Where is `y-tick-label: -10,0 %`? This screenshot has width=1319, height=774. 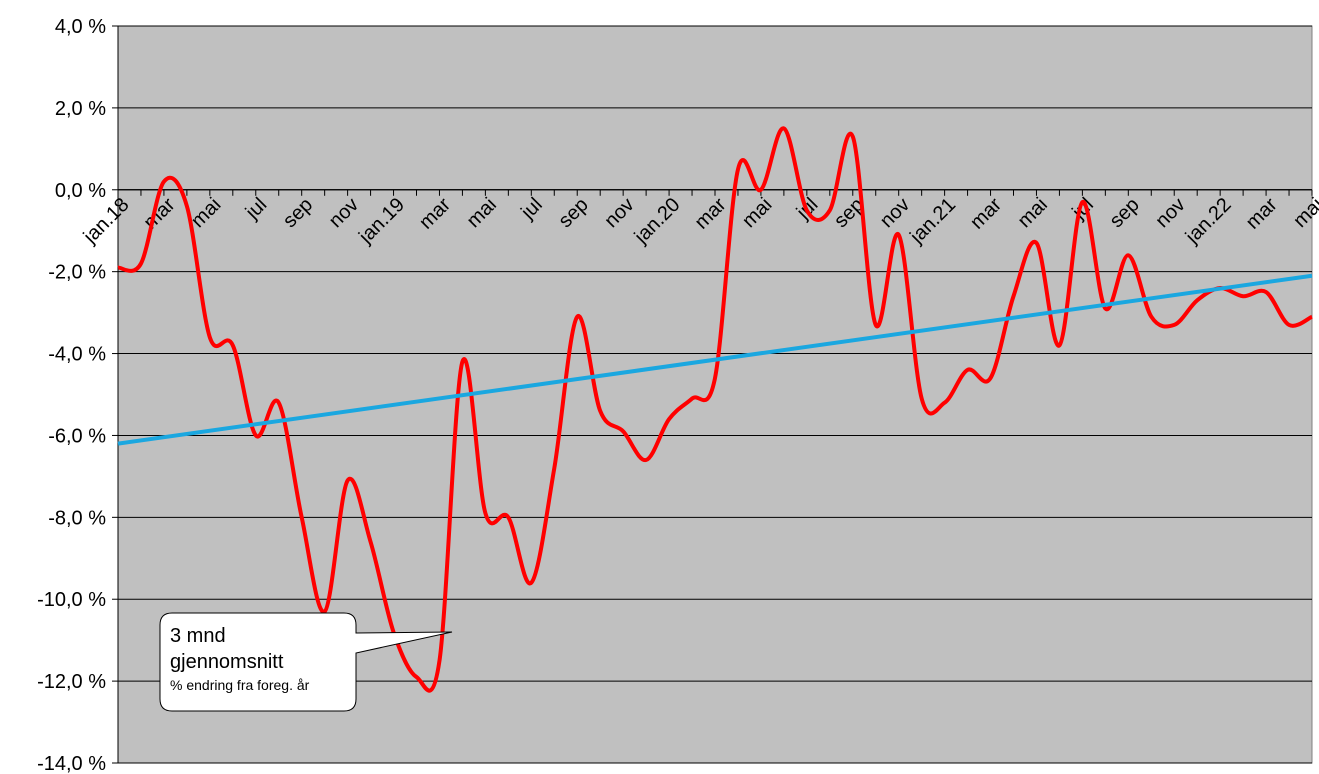 y-tick-label: -10,0 % is located at coordinates (71, 600).